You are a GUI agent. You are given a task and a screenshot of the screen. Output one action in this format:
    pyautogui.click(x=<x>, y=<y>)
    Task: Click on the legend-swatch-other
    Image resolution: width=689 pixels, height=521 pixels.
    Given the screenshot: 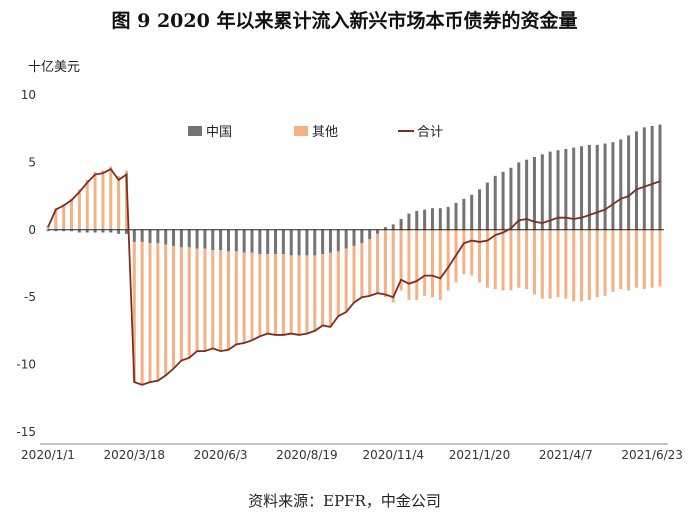 What is the action you would take?
    pyautogui.click(x=301, y=131)
    